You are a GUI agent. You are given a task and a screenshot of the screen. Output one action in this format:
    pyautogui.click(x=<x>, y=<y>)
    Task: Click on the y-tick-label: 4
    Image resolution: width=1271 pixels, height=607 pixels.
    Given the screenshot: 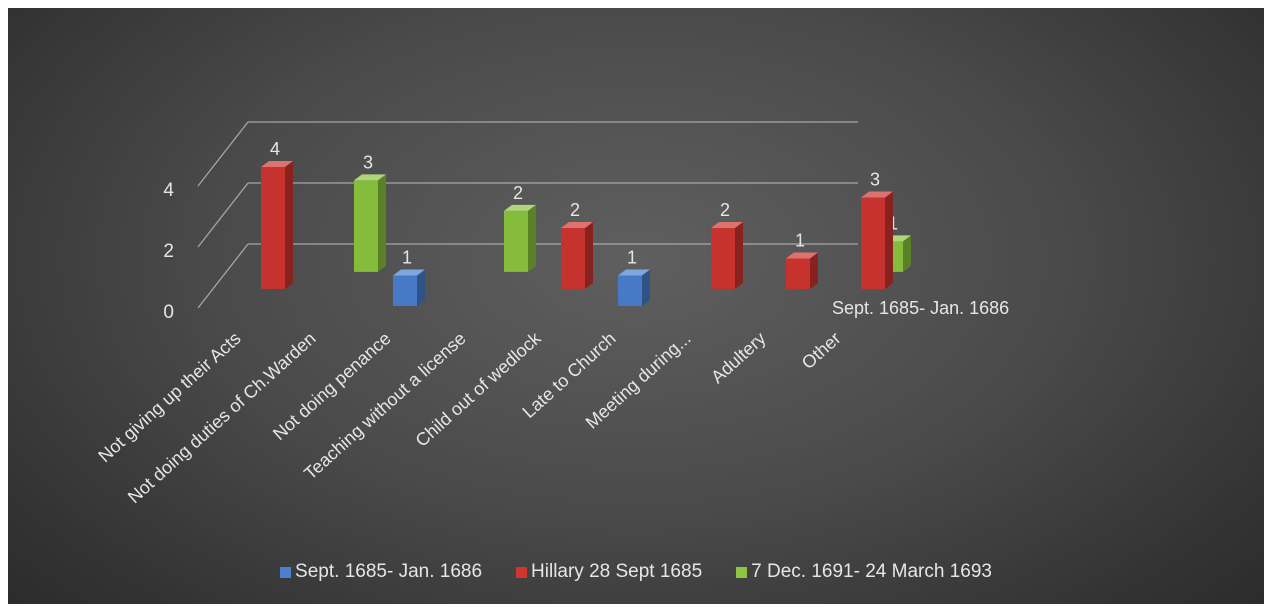 What is the action you would take?
    pyautogui.click(x=168, y=190)
    